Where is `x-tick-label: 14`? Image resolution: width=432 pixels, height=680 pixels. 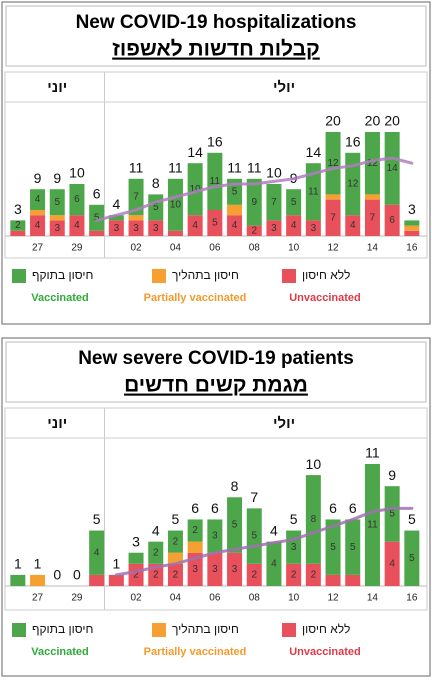 x-tick-label: 14 is located at coordinates (373, 598).